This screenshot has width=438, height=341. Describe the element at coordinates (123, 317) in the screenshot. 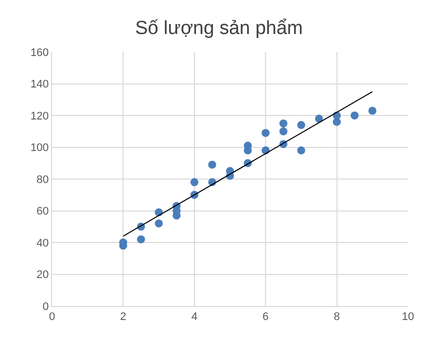

I see `x-tick-label: 2` at that location.